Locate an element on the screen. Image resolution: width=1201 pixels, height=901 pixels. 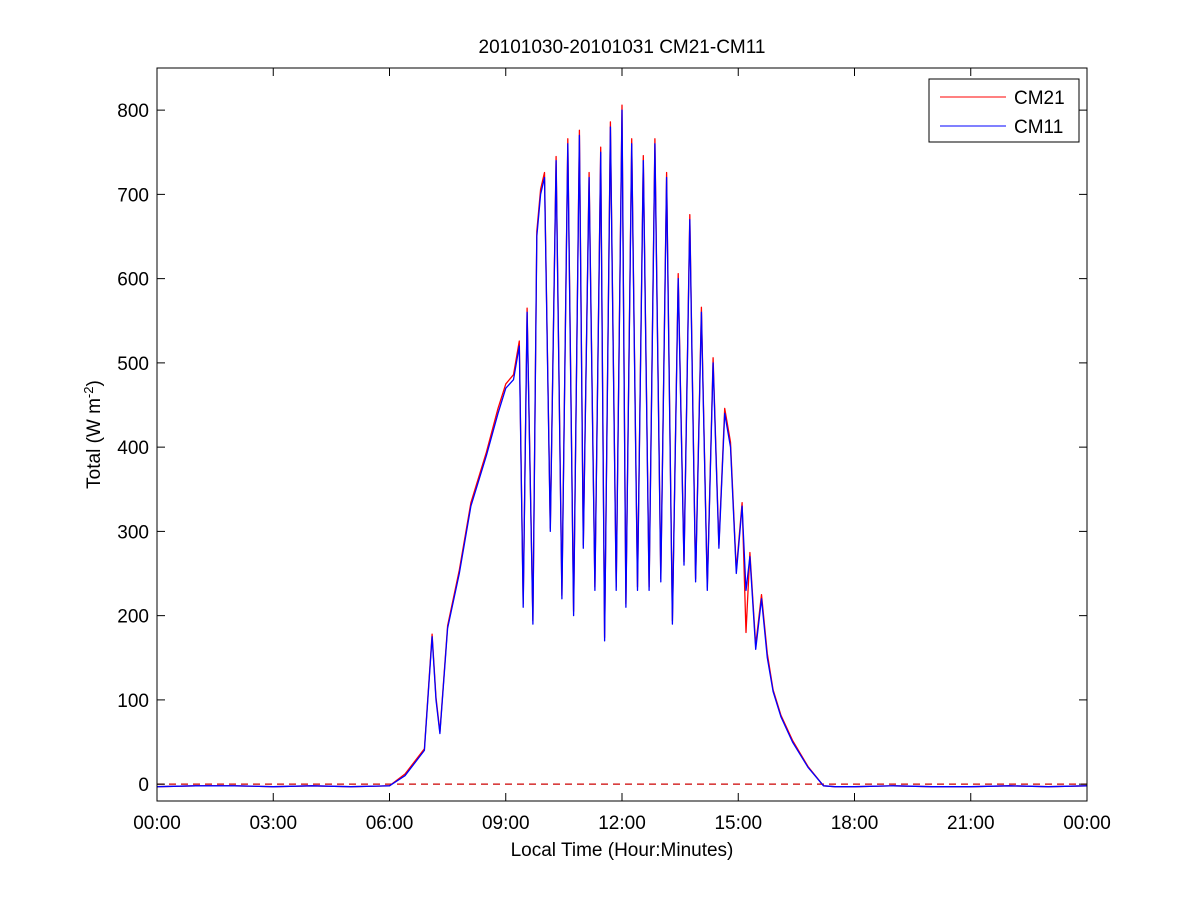
legend-box is located at coordinates (1004, 110).